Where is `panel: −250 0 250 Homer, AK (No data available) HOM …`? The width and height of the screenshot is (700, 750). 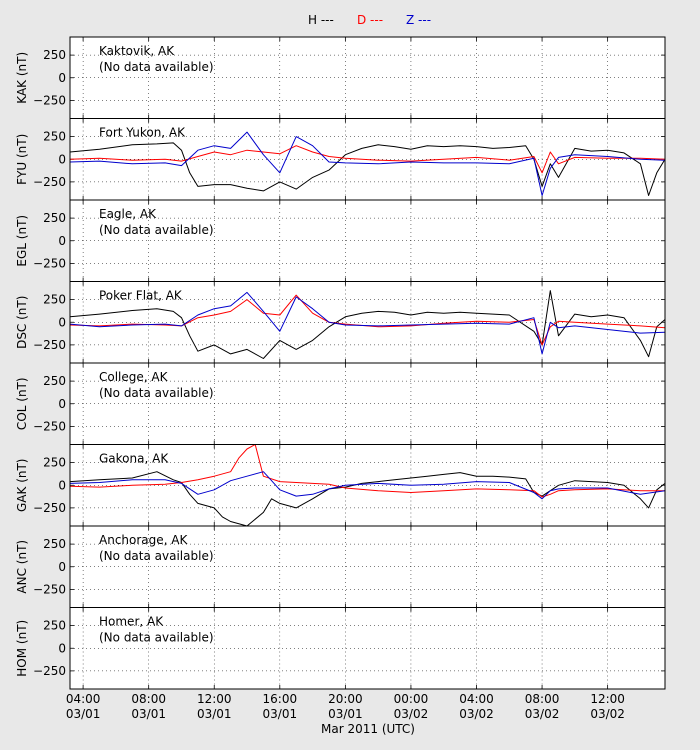 panel: −250 0 250 Homer, AK (No data available) HOM … is located at coordinates (340, 648).